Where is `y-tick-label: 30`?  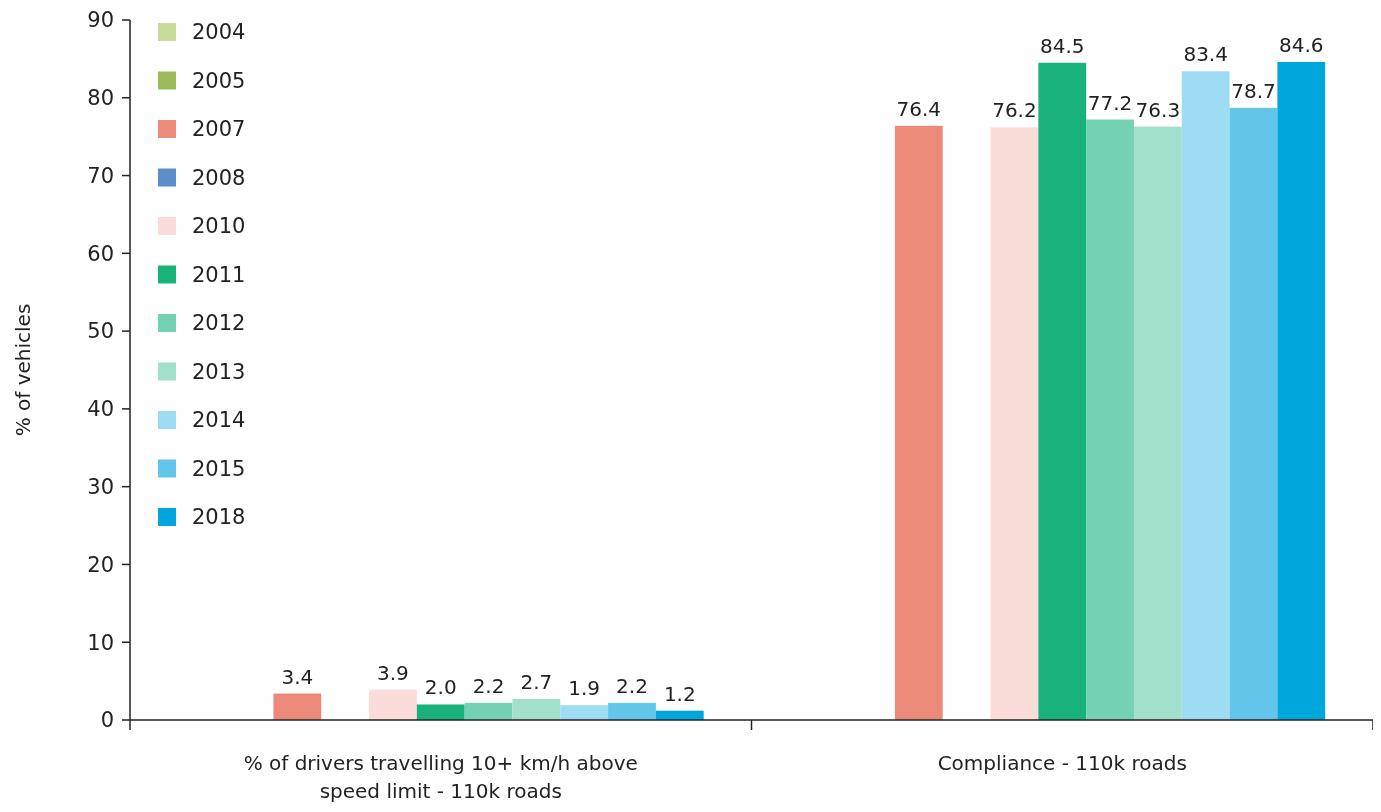
y-tick-label: 30 is located at coordinates (100, 487).